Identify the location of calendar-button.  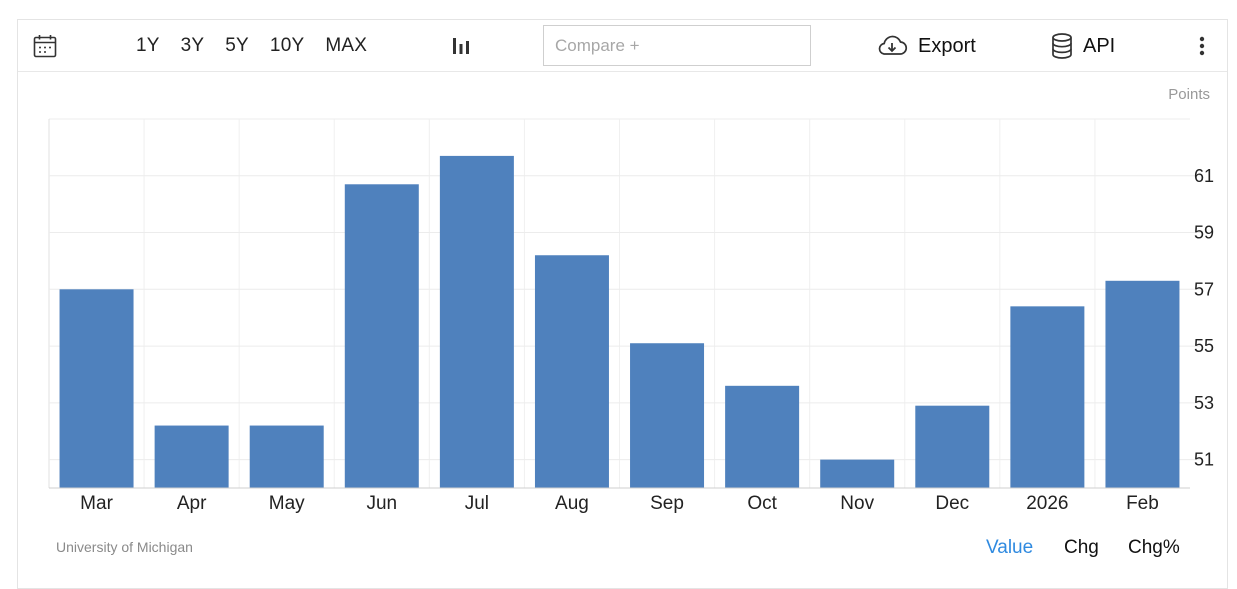
(45, 46).